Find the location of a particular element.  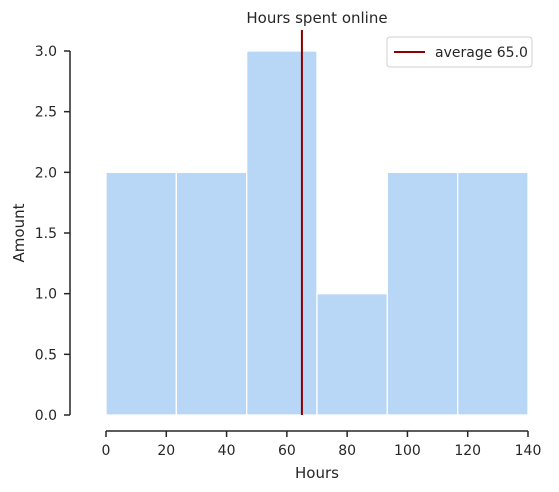

x-tick-label-4: 80 is located at coordinates (347, 451).